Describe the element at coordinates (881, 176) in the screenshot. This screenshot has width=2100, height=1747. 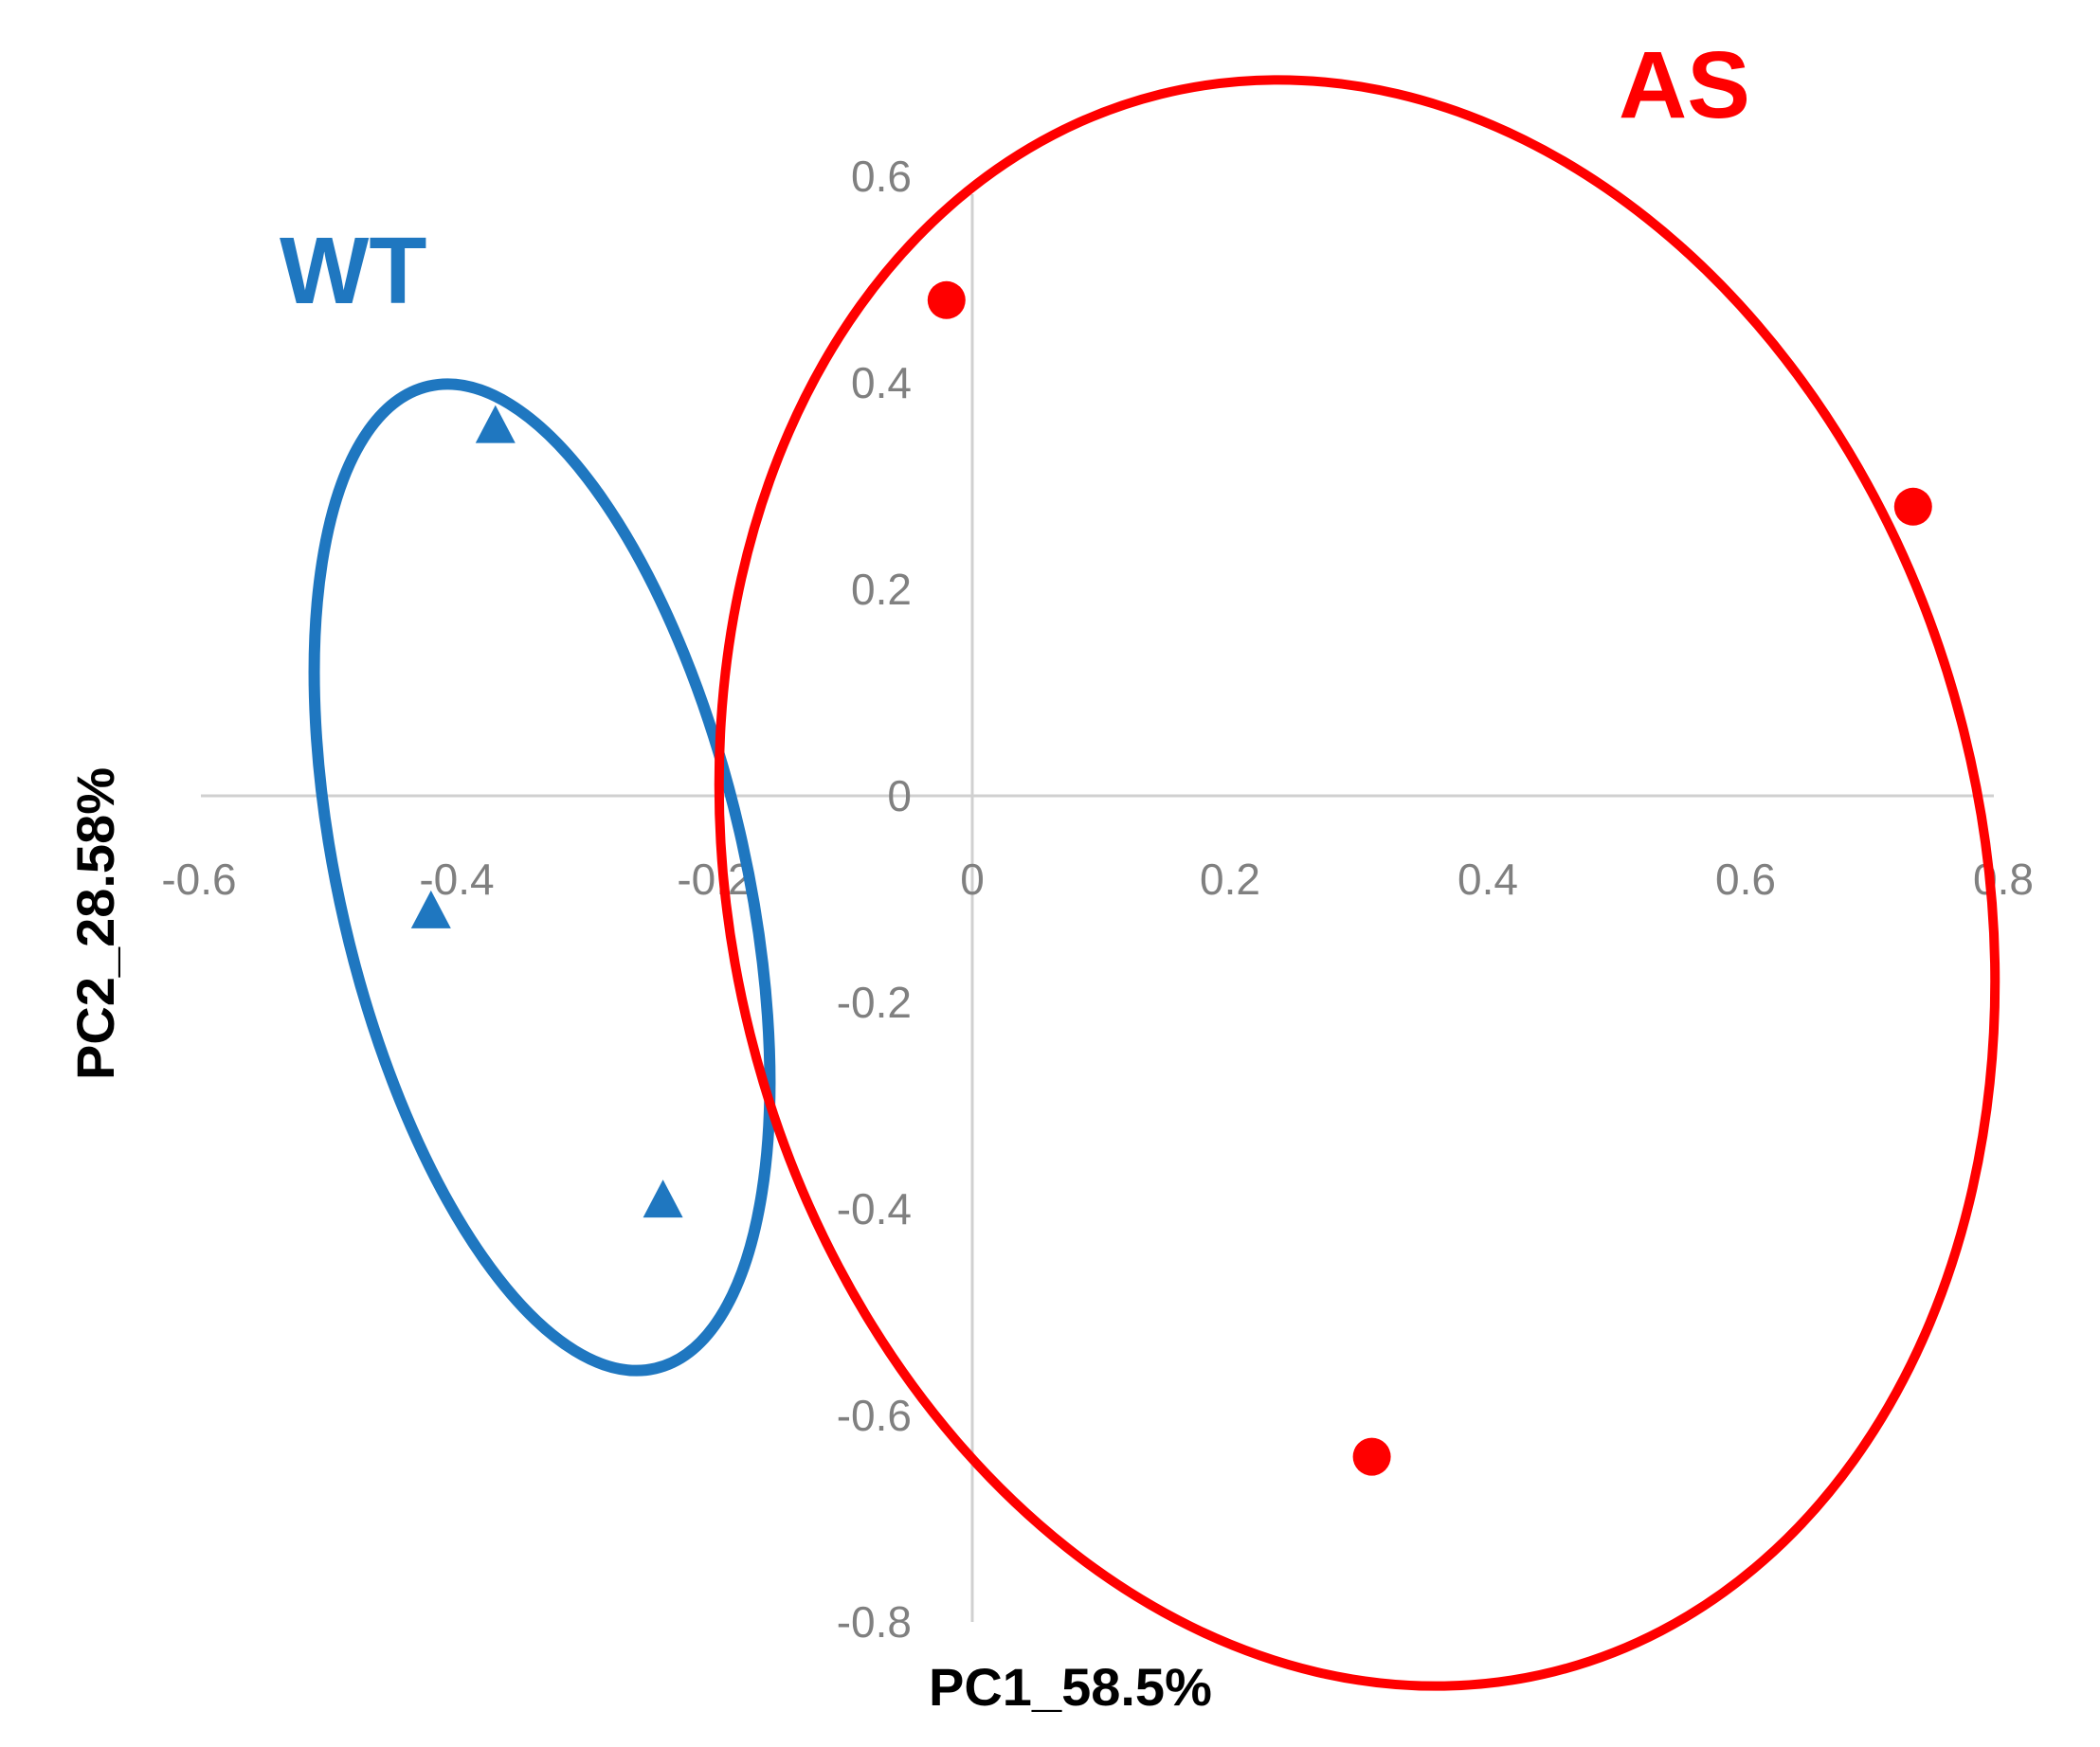
I see `y-tick-label: 0.6` at that location.